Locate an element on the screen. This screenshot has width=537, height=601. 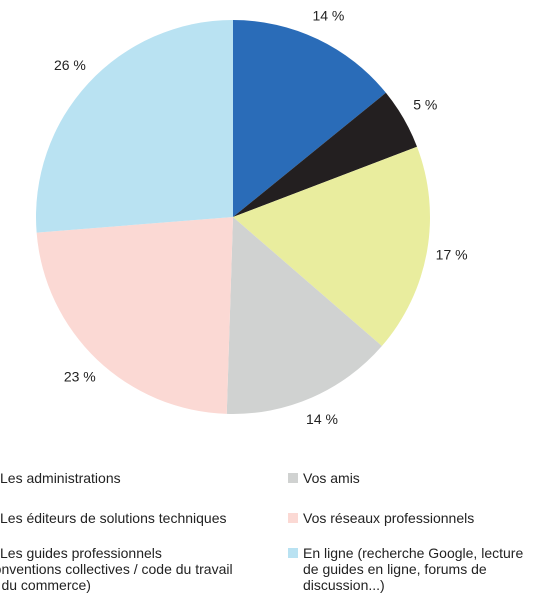
legend-label: Les administrations is located at coordinates (60, 478).